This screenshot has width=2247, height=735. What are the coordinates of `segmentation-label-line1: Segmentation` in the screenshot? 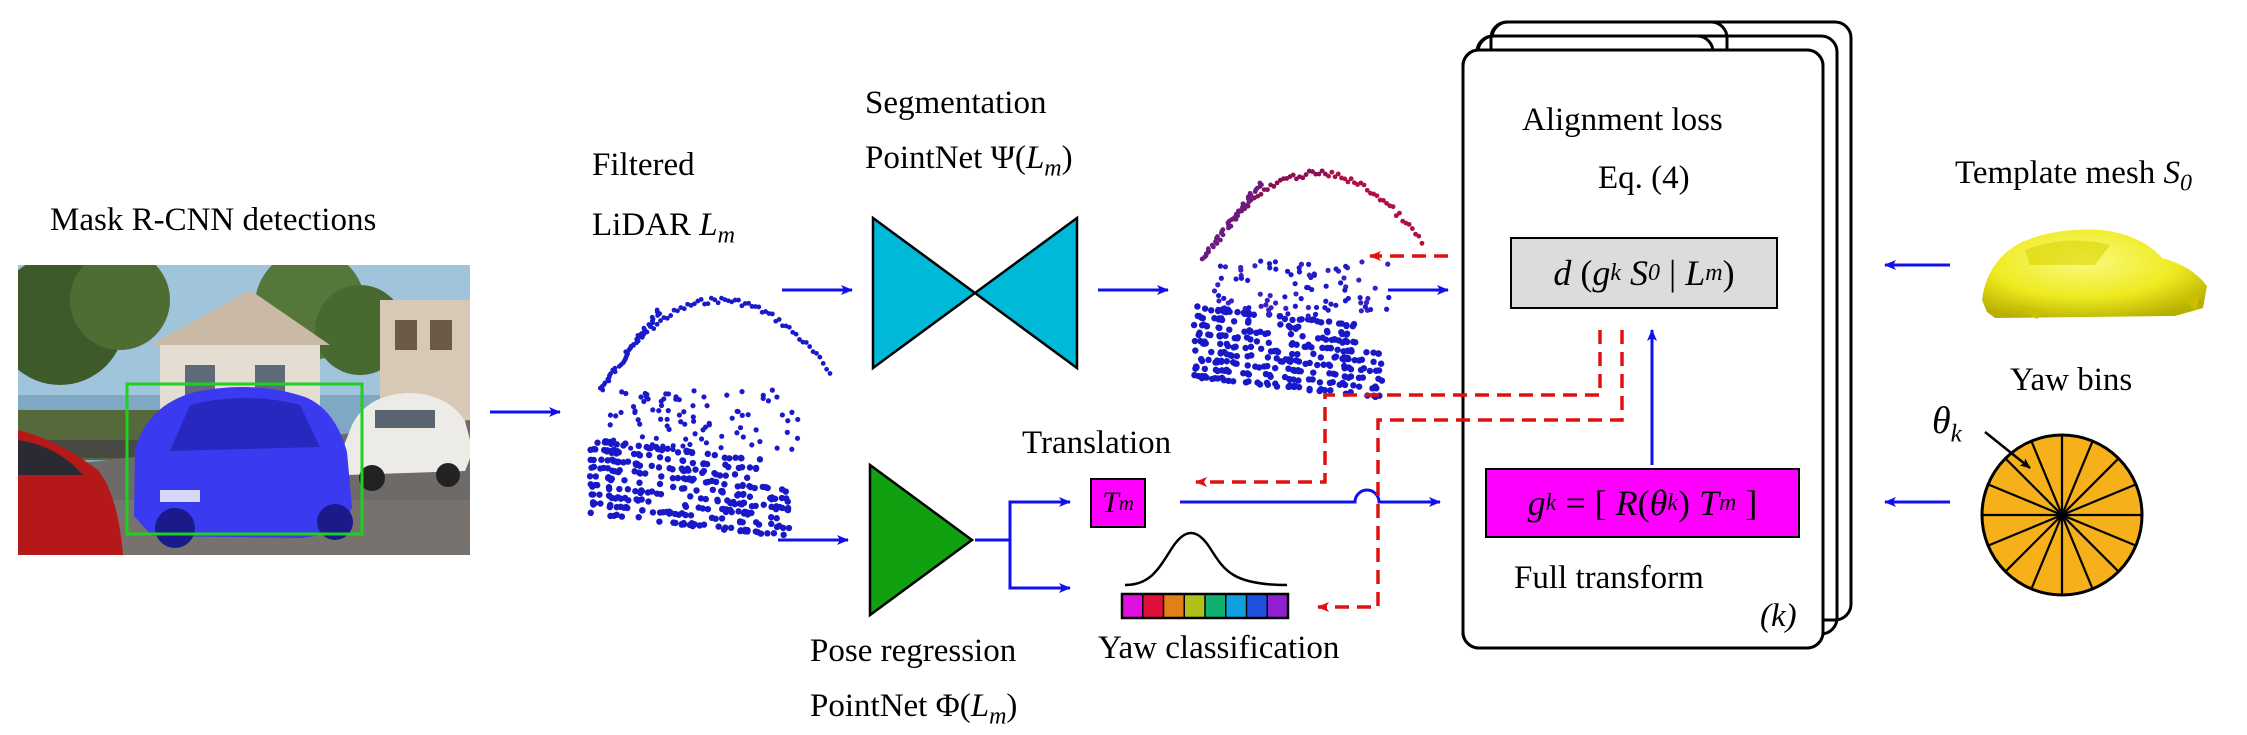 It's located at (956, 103).